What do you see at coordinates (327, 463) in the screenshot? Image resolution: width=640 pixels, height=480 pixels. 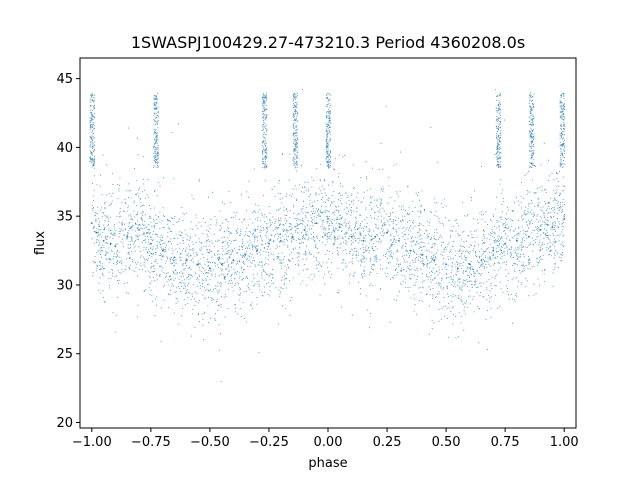 I see `x-axis-label: phase` at bounding box center [327, 463].